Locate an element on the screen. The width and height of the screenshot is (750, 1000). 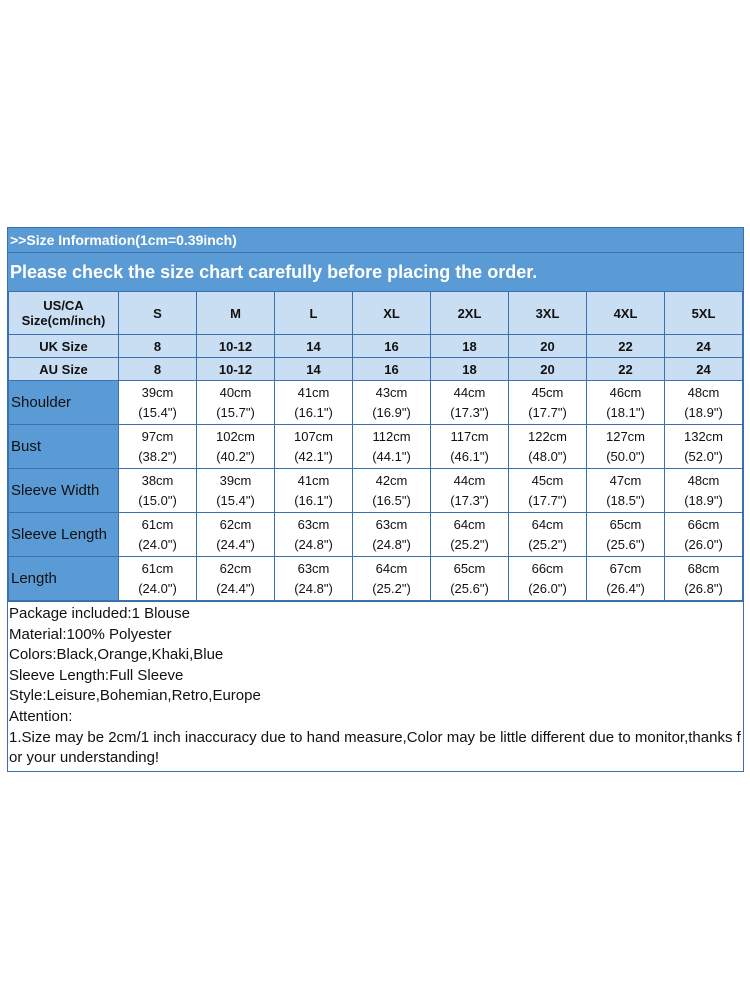
cm-value: 41cm is located at coordinates (313, 480).